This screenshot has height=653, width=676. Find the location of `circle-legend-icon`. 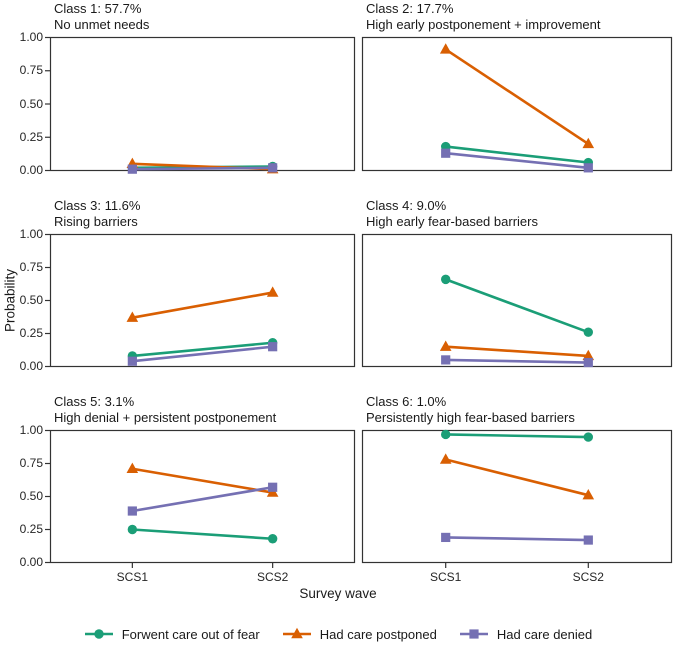

circle-legend-icon is located at coordinates (98, 634).